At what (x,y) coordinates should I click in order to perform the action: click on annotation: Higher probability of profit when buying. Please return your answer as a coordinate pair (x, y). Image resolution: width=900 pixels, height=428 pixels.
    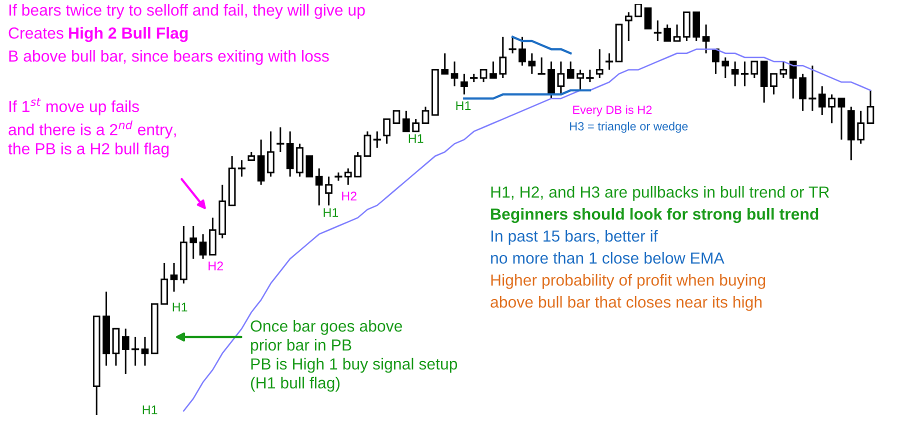
    Looking at the image, I should click on (628, 281).